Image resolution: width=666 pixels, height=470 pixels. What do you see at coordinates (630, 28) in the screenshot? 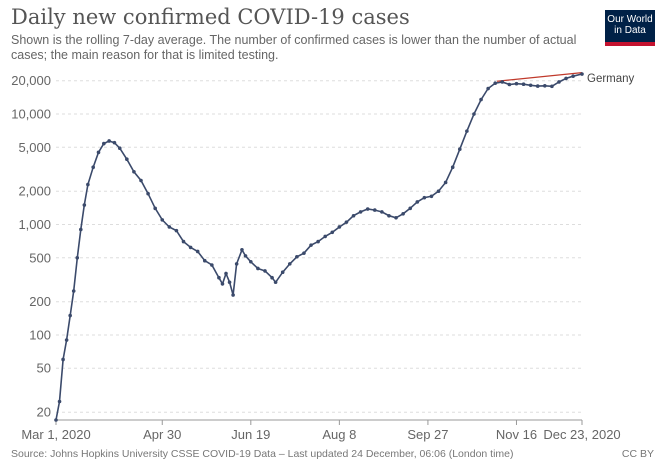
I see `owid-logo: Our World in Data` at bounding box center [630, 28].